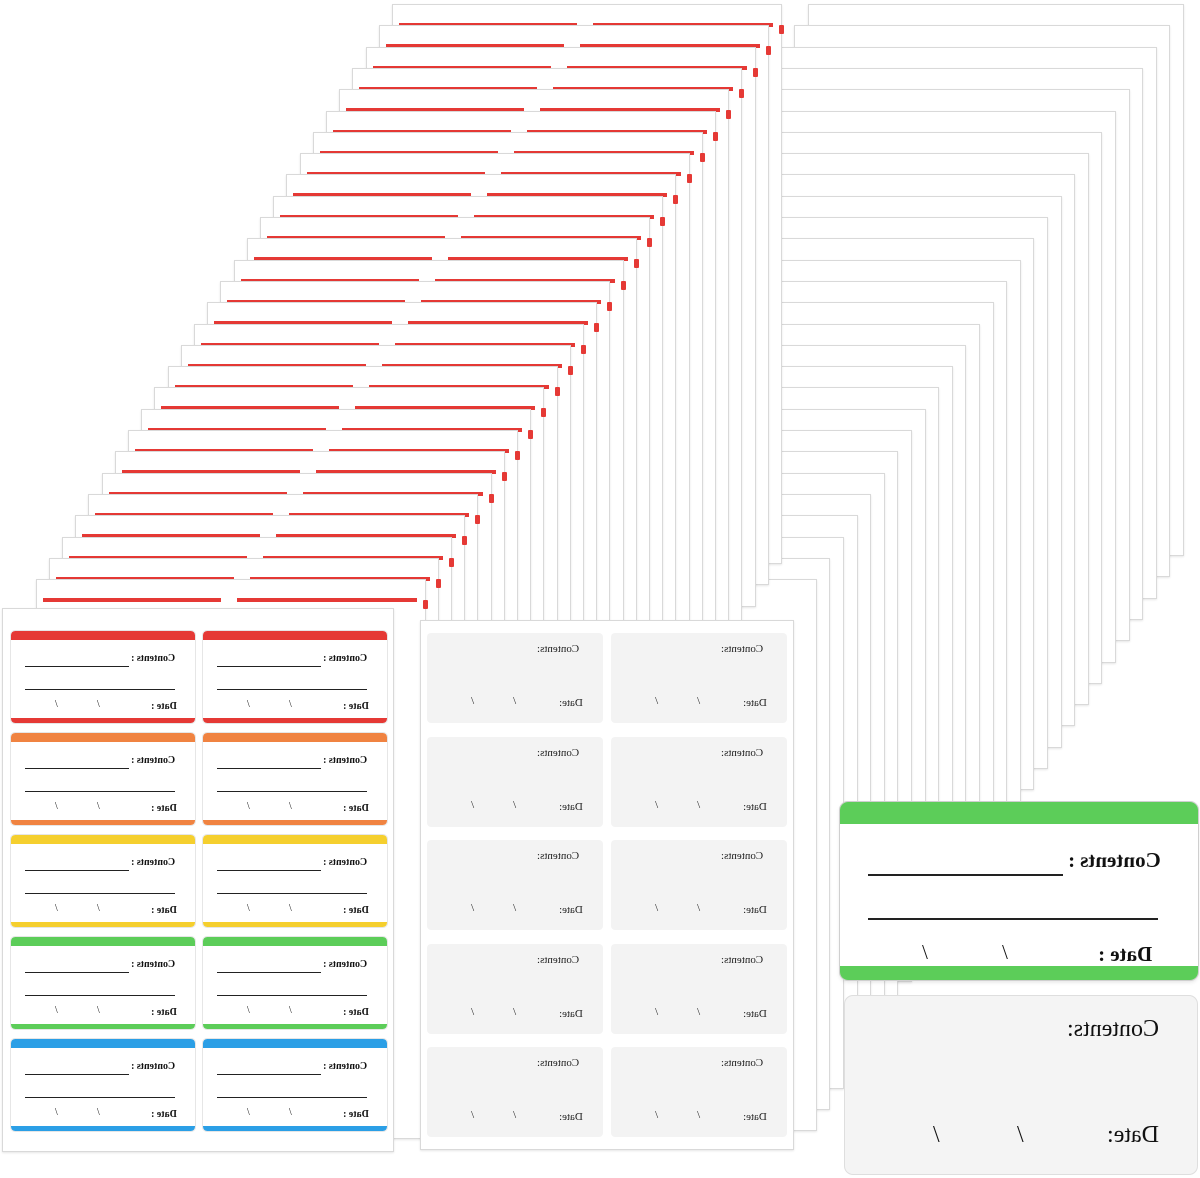  What do you see at coordinates (103, 924) in the screenshot?
I see `yellow-bottom-band` at bounding box center [103, 924].